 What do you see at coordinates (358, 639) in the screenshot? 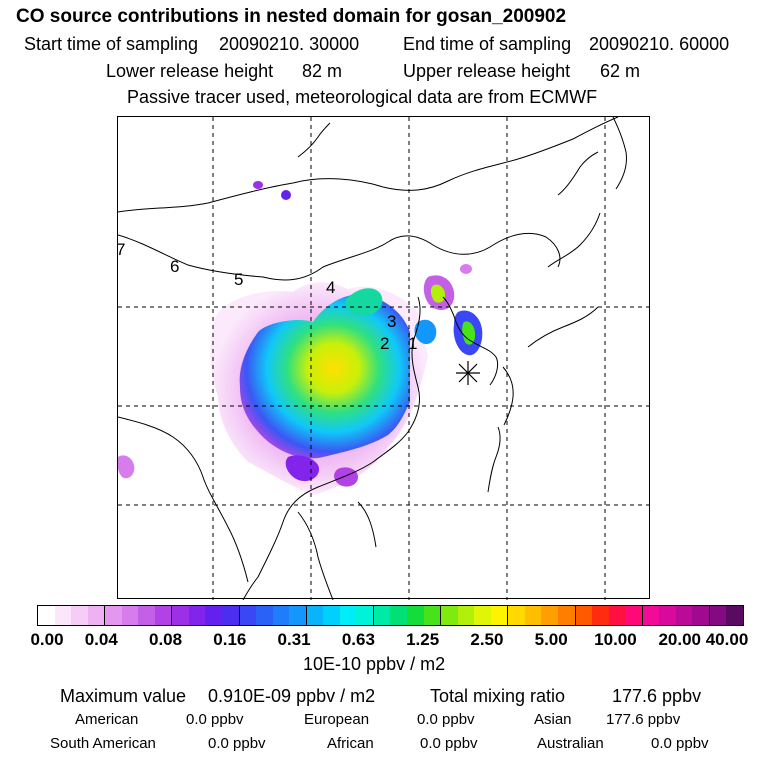
I see `colorbar-tick-label: 0.63` at bounding box center [358, 639].